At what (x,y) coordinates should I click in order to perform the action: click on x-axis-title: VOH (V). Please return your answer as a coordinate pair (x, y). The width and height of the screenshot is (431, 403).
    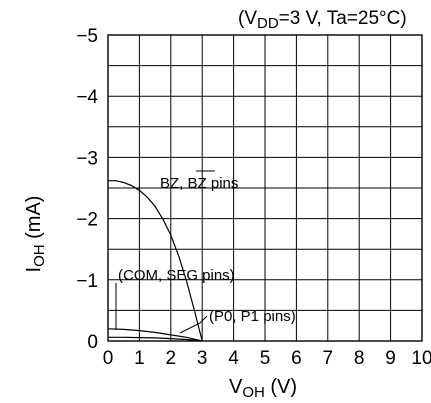
    Looking at the image, I should click on (263, 388).